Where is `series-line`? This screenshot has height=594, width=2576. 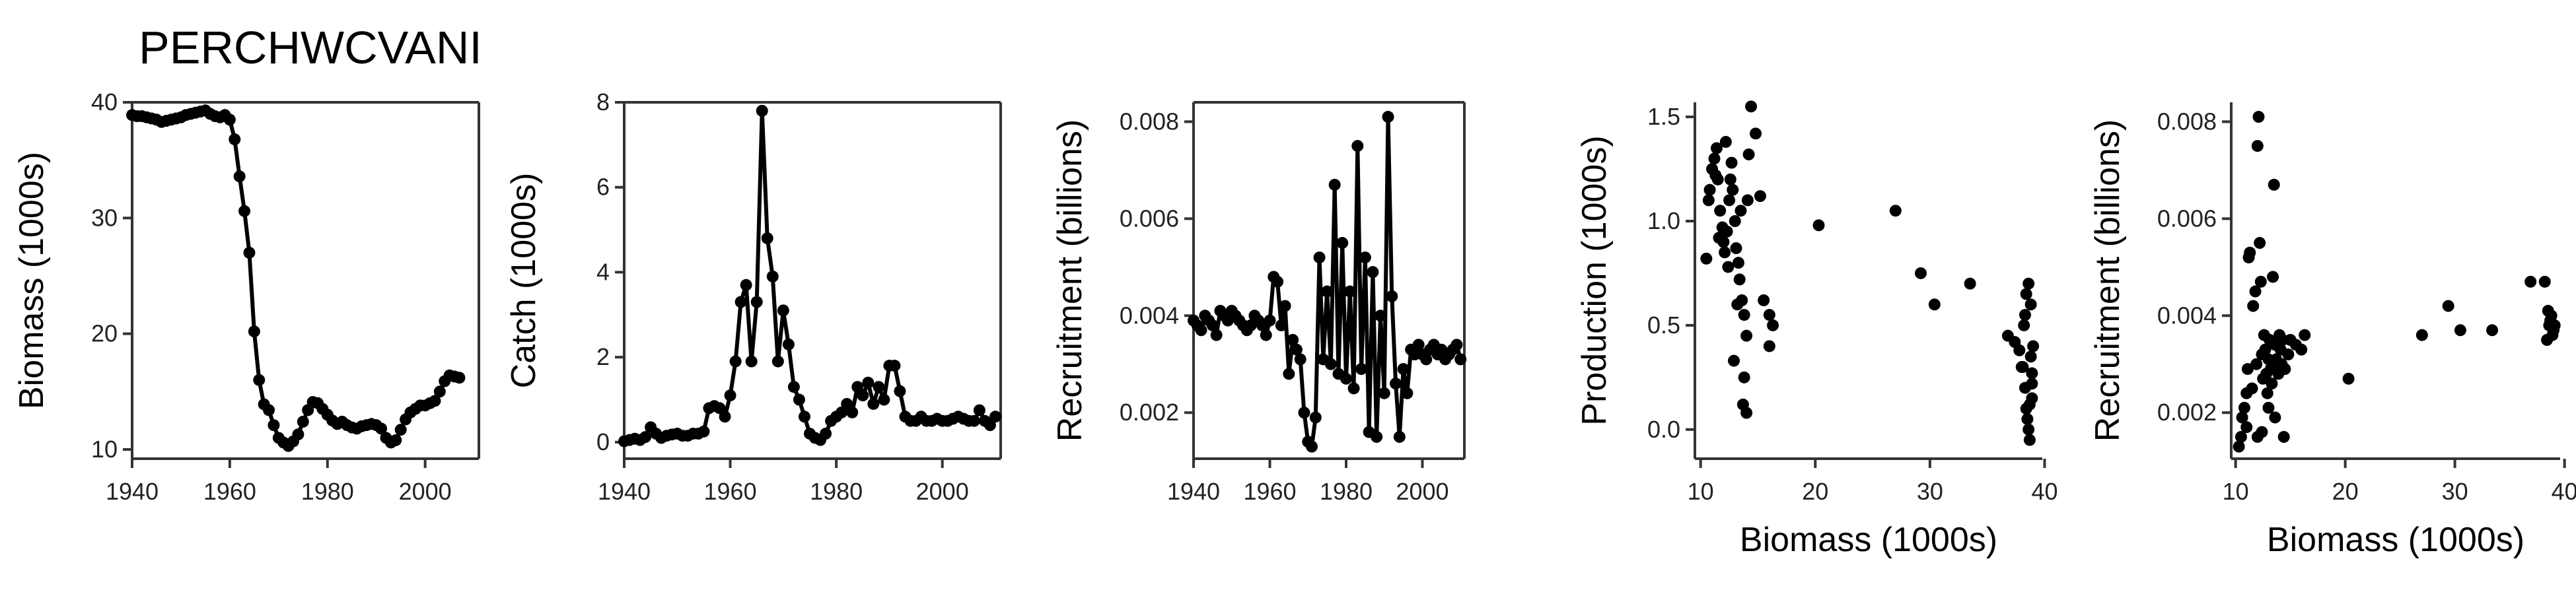 series-line is located at coordinates (810, 276).